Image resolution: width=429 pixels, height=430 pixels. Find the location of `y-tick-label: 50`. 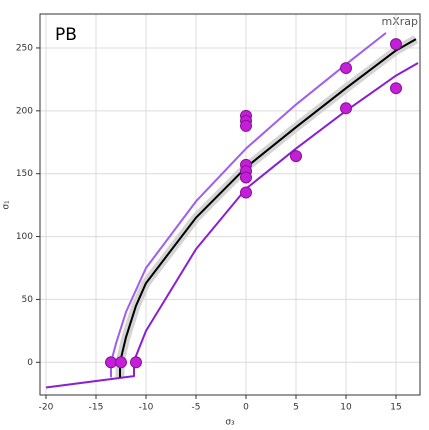

y-tick-label: 50 is located at coordinates (28, 300).